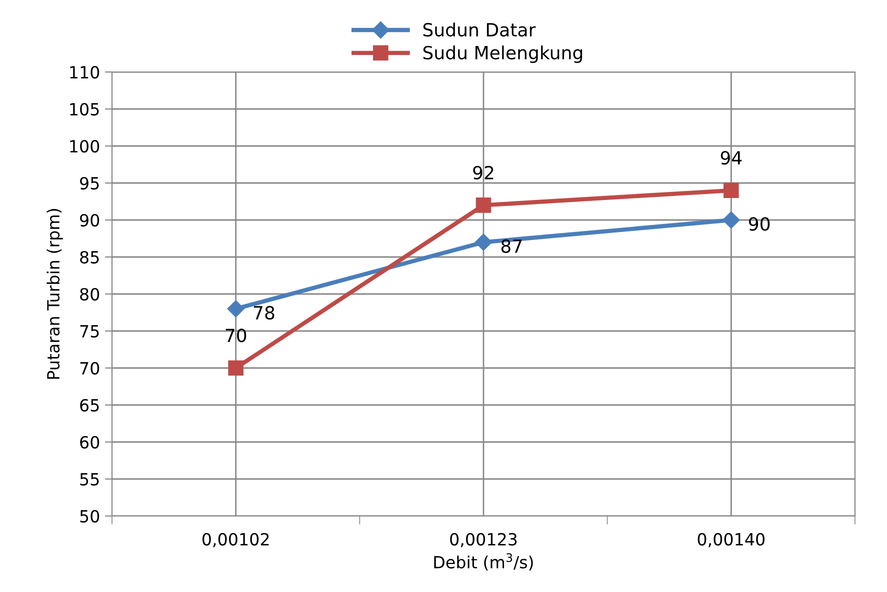 Image resolution: width=887 pixels, height=592 pixels. Describe the element at coordinates (511, 246) in the screenshot. I see `data-label: 87` at that location.